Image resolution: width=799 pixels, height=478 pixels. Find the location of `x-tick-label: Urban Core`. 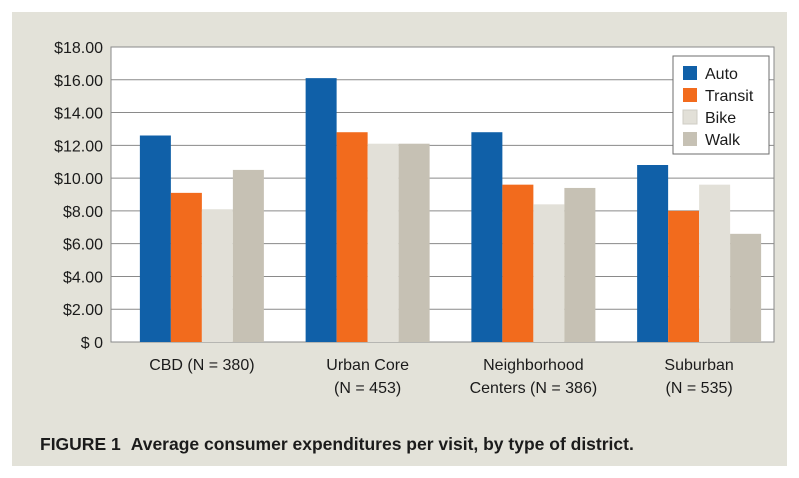

x-tick-label: Urban Core is located at coordinates (367, 365).